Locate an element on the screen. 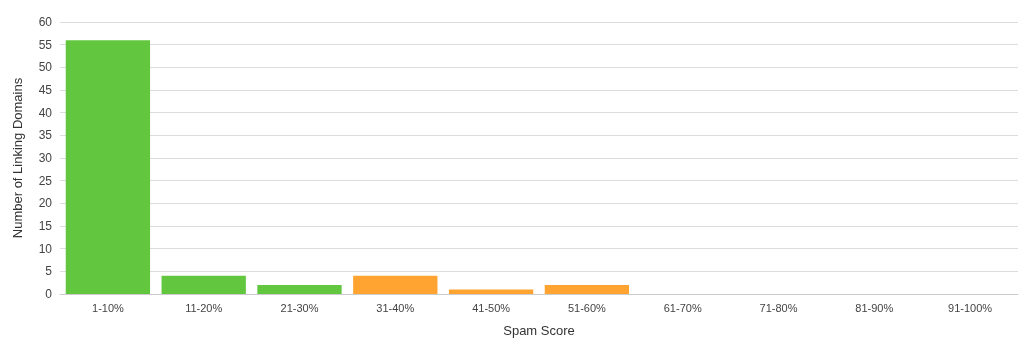  x-tick-label: 51-60% is located at coordinates (587, 307).